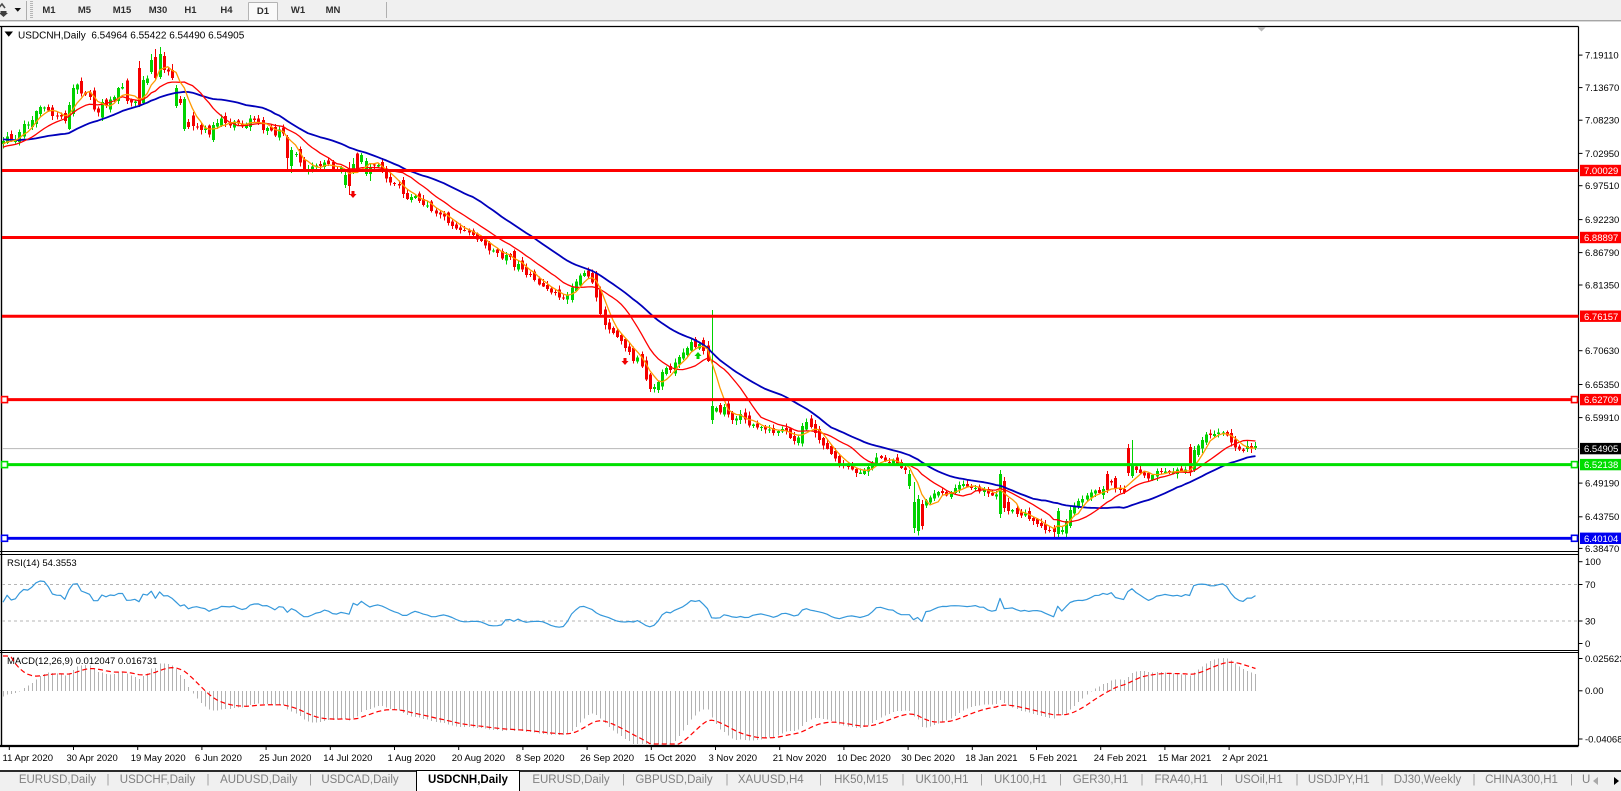 This screenshot has height=791, width=1621. What do you see at coordinates (285, 758) in the screenshot?
I see `svg-text: 25 Jun 2020` at bounding box center [285, 758].